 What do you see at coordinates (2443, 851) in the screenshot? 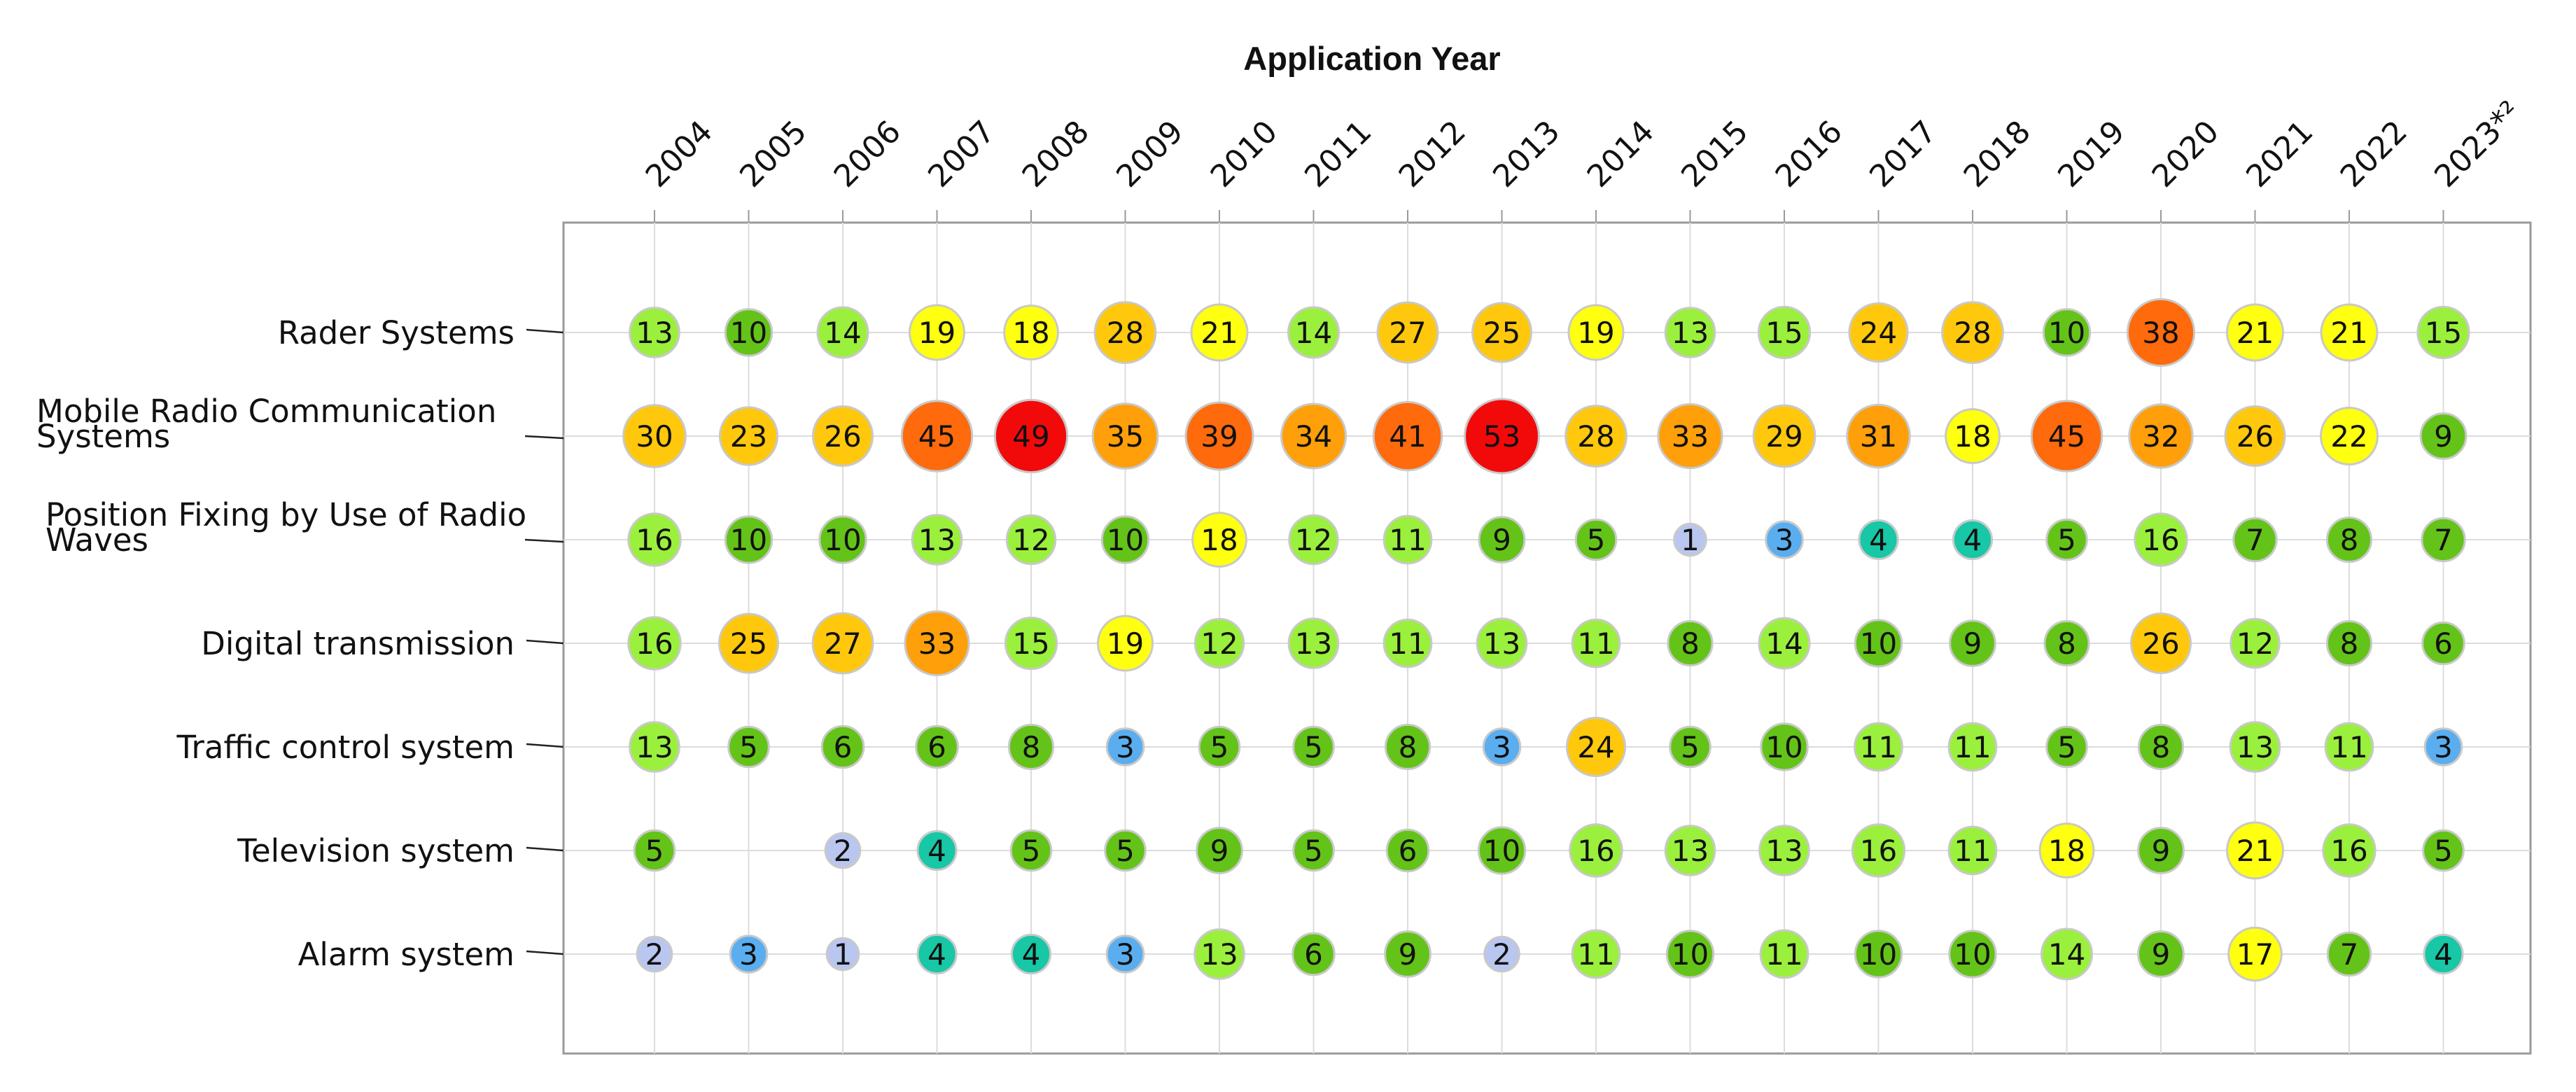
I see `bubble-value-label: 5` at bounding box center [2443, 851].